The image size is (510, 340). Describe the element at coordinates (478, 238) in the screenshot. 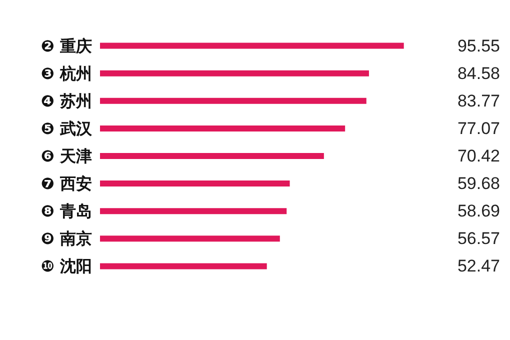

I see `data-label: 56.57` at that location.